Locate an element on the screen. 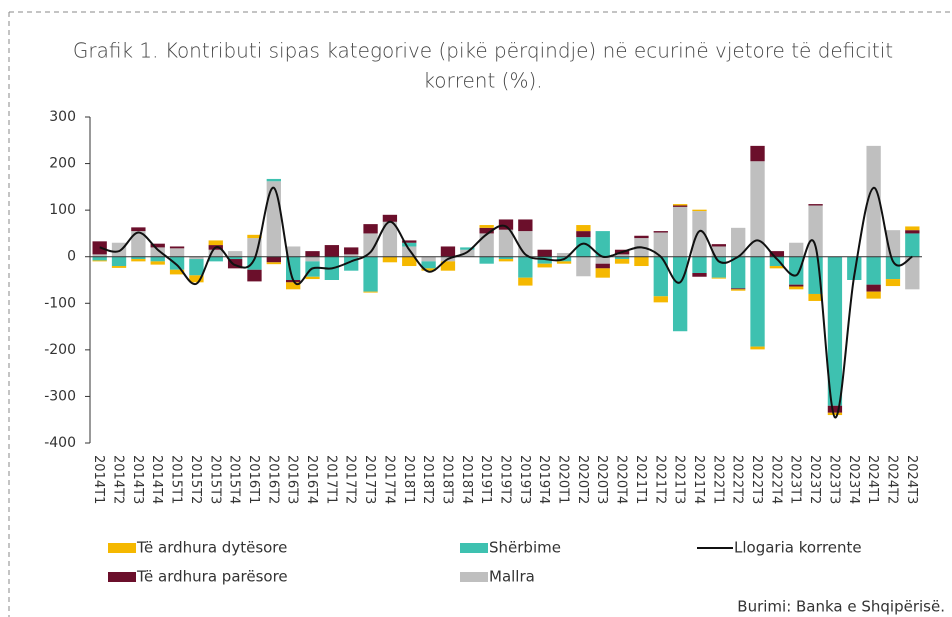 The image size is (952, 617). x-tick-label: 2015T1 is located at coordinates (176, 479).